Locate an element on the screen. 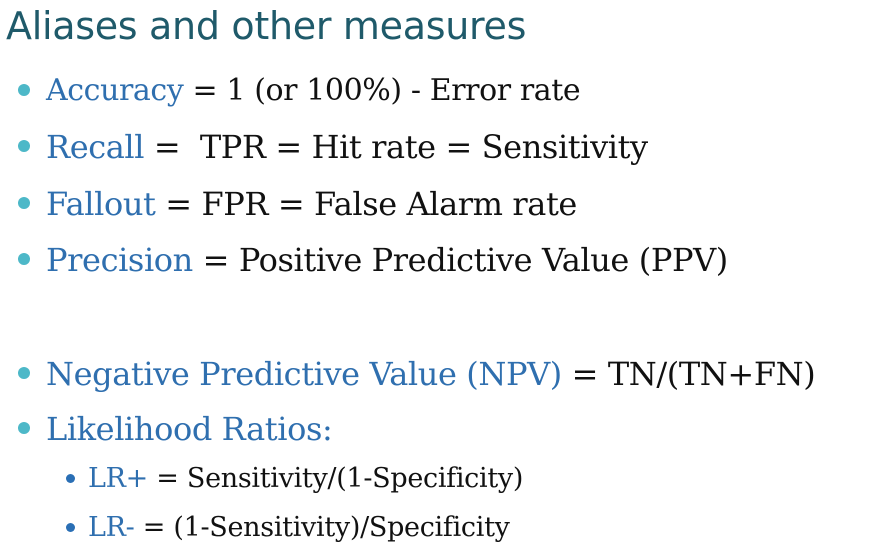 Image resolution: width=876 pixels, height=555 pixels. bullet-recall: Recall = TPR = Hit rate = Sensitivity is located at coordinates (333, 147).